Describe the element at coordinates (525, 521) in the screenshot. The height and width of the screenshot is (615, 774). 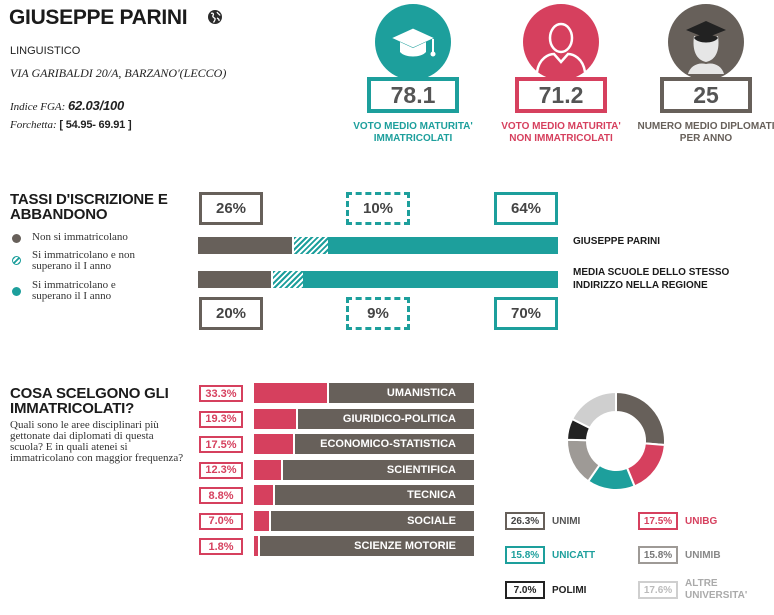
I see `university-pct: 26.3%` at that location.